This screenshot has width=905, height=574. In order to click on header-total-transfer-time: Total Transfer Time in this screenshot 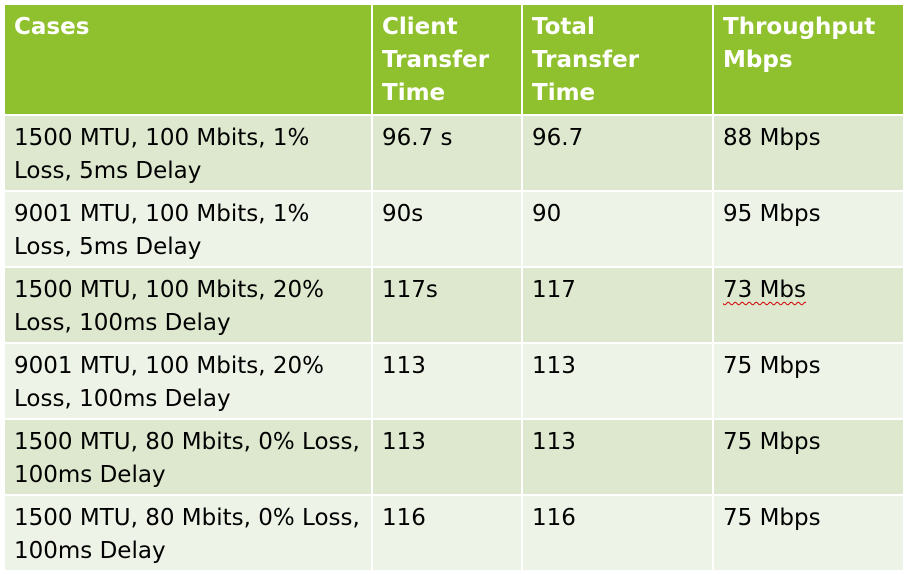, I will do `click(617, 59)`.